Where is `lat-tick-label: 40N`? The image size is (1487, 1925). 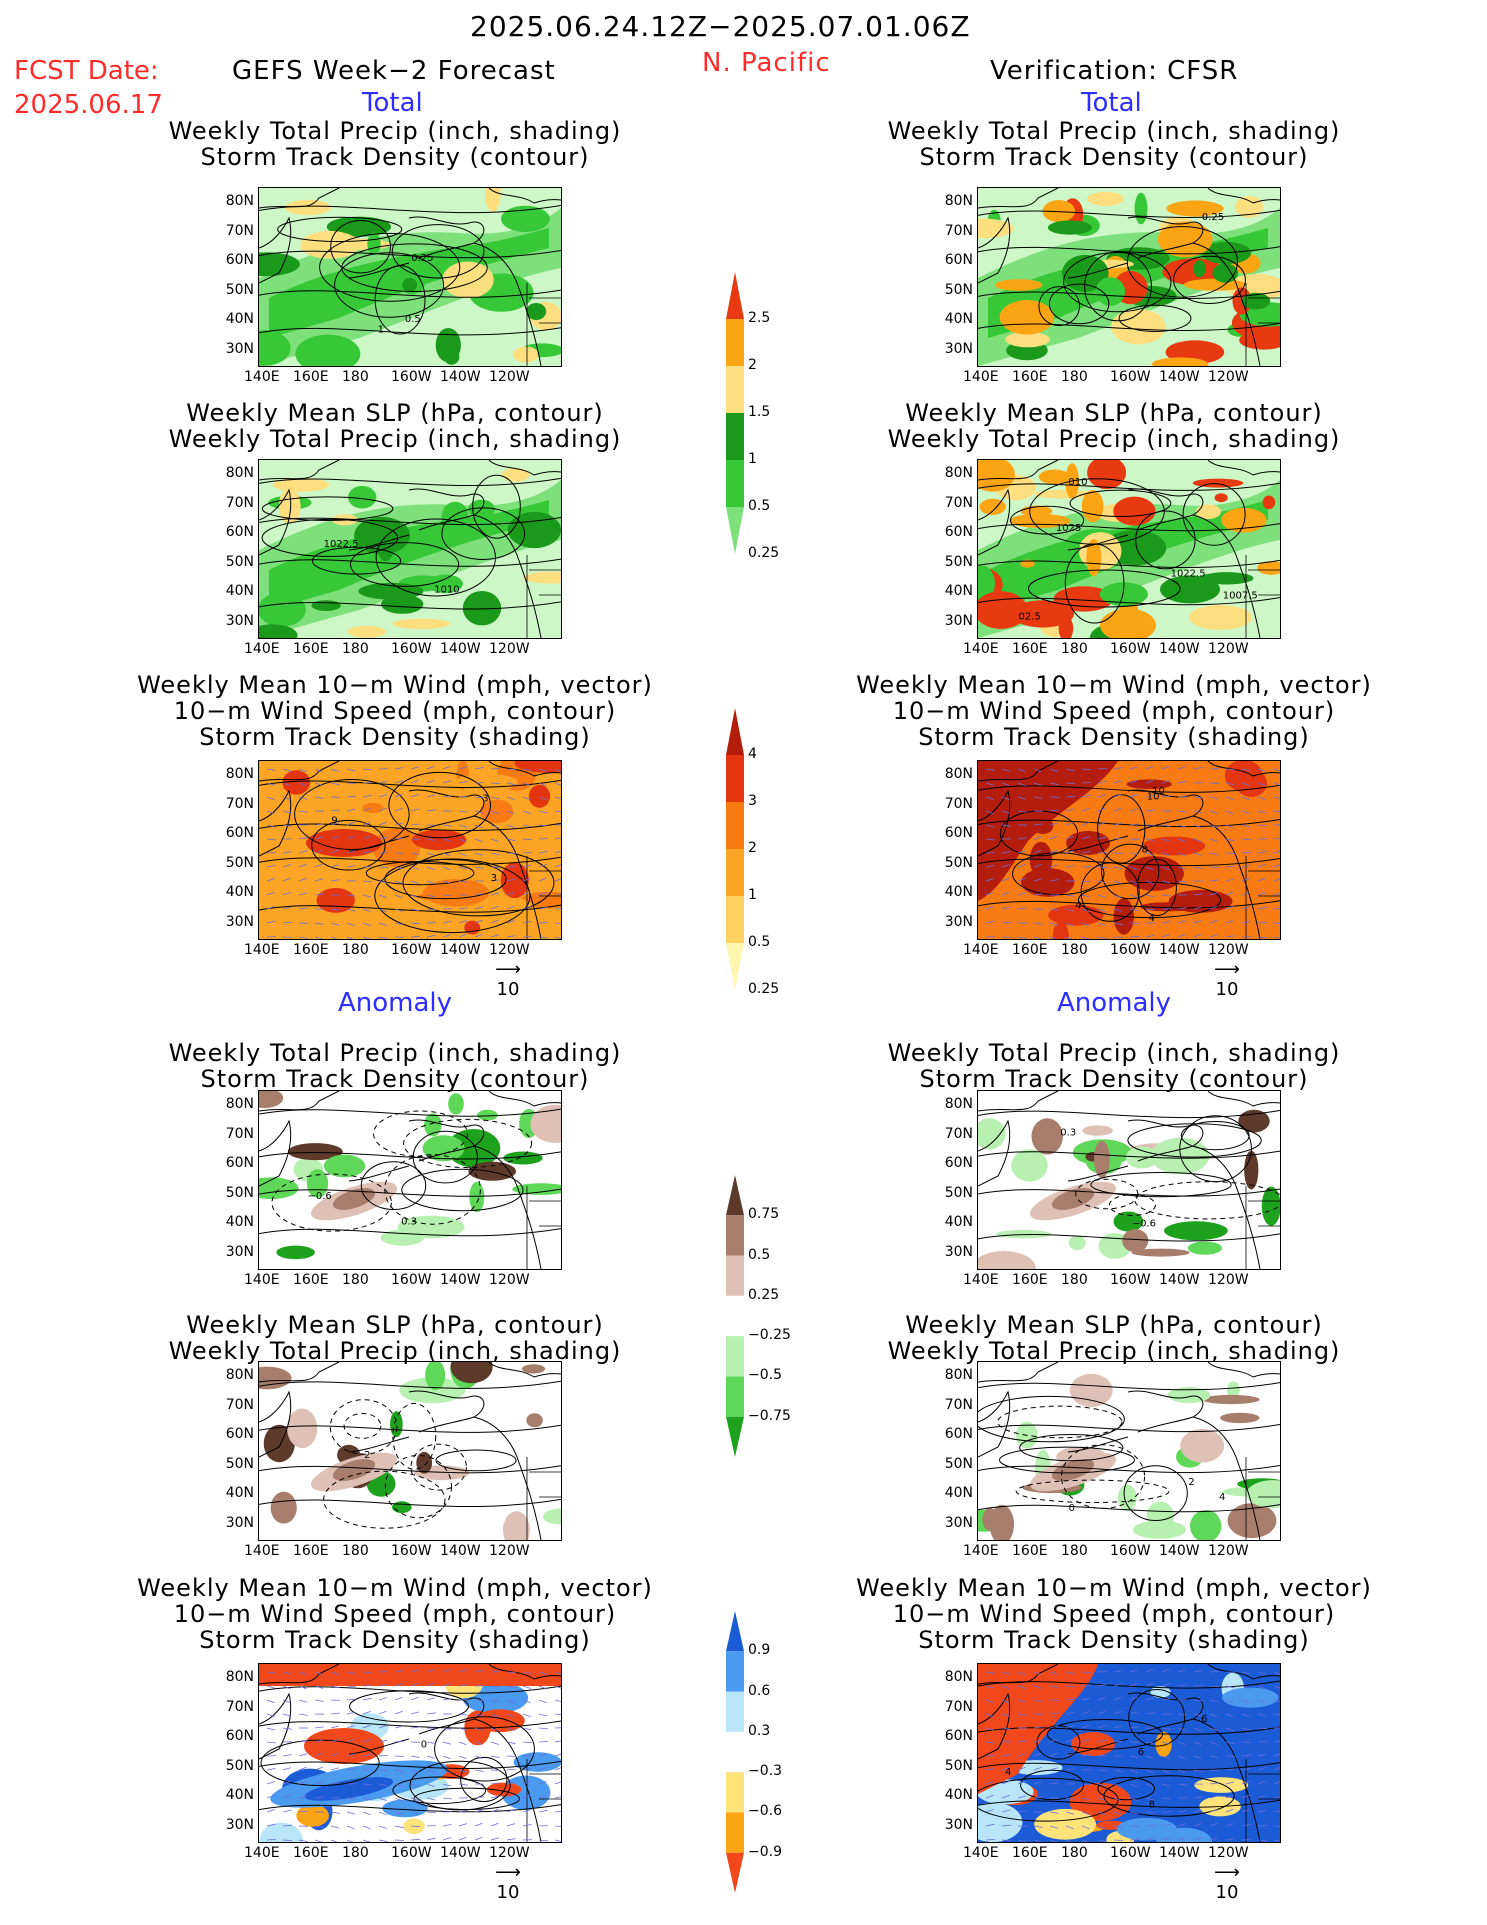
lat-tick-label: 40N is located at coordinates (958, 1795).